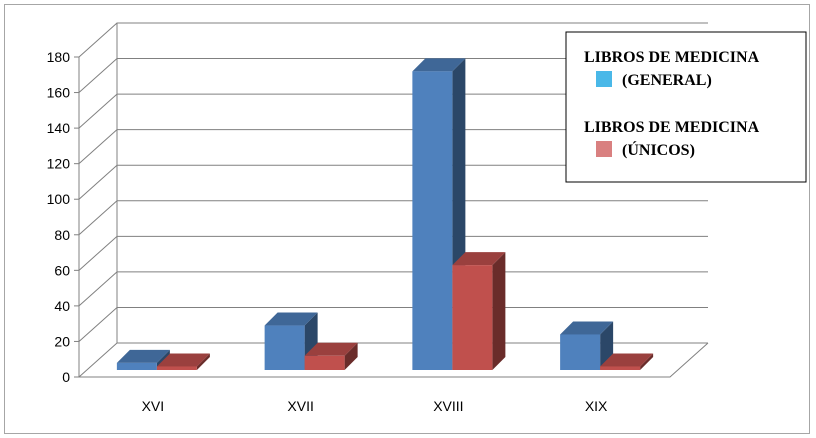  I want to click on y-tick-label: 160, so click(59, 93).